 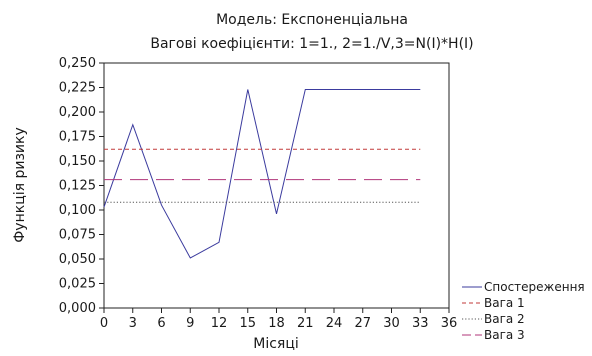 What do you see at coordinates (276, 344) in the screenshot?
I see `x-axis-label: Місяці` at bounding box center [276, 344].